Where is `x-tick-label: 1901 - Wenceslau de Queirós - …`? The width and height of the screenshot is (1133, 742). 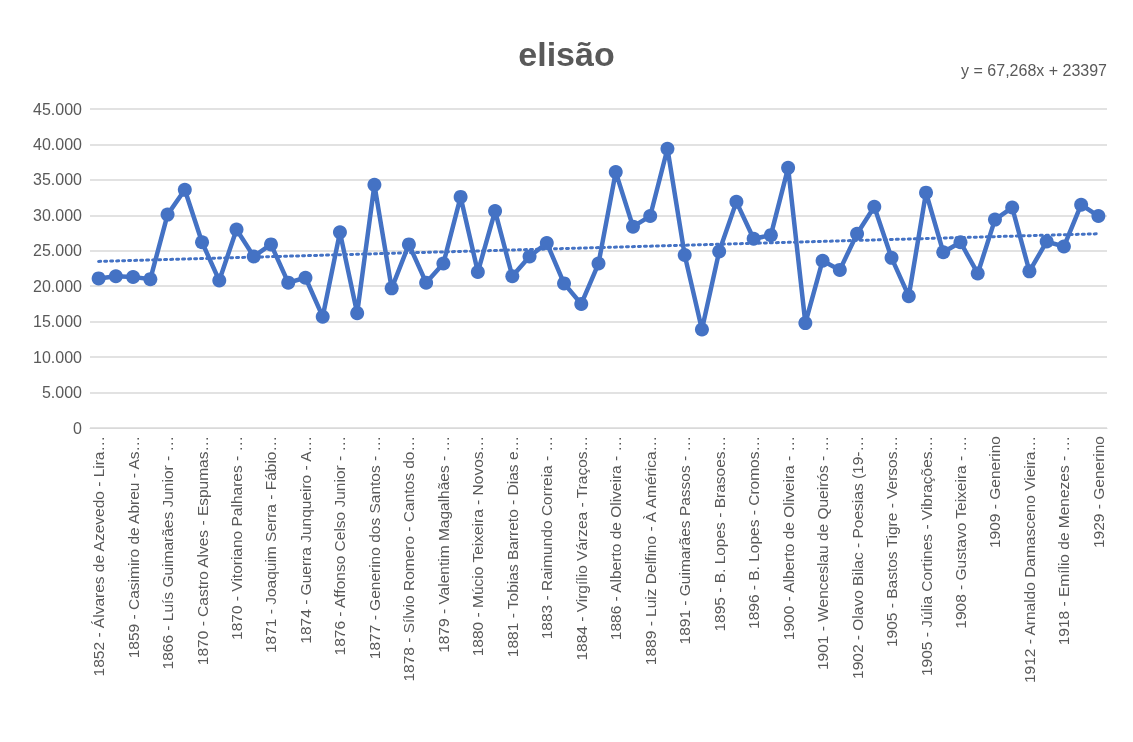 x-tick-label: 1901 - Wenceslau de Queirós - … is located at coordinates (823, 553).